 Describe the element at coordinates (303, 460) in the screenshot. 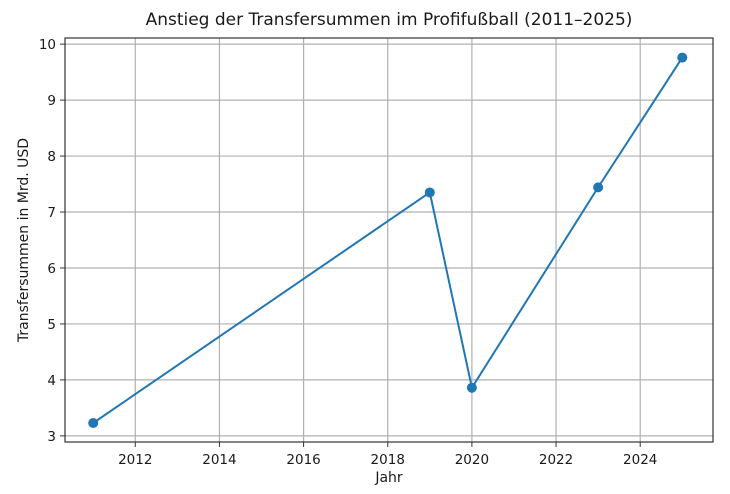

I see `x-tick-label: 2016` at that location.